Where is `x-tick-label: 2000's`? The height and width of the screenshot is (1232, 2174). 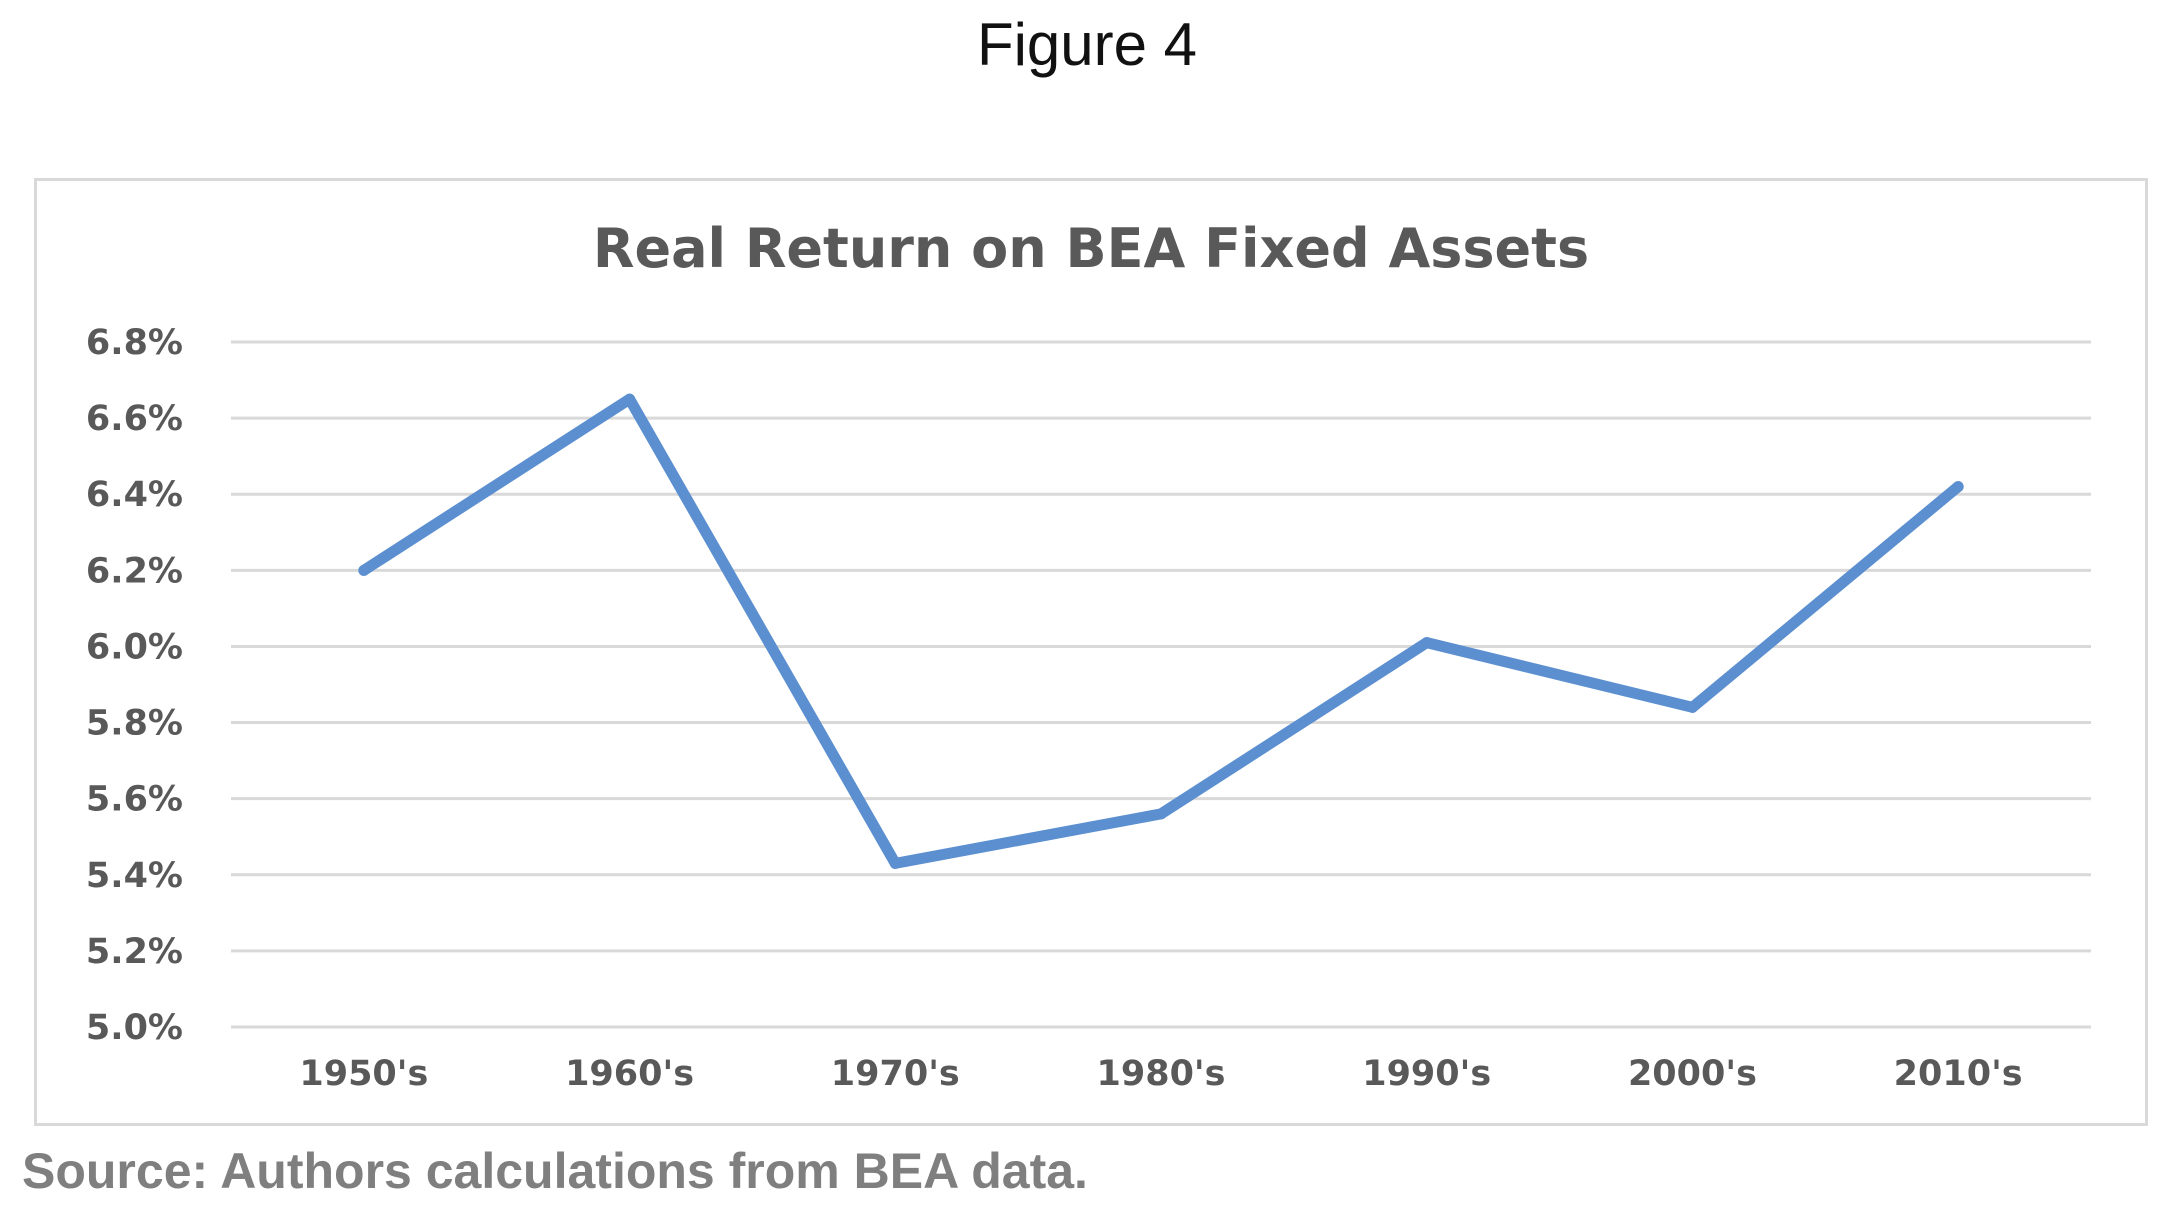 x-tick-label: 2000's is located at coordinates (1692, 1074).